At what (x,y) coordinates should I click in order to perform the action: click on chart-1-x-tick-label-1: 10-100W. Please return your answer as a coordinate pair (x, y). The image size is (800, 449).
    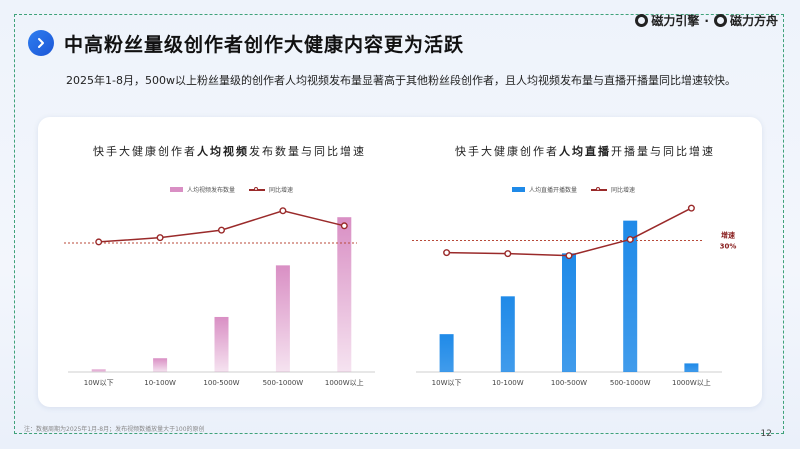
    Looking at the image, I should click on (160, 383).